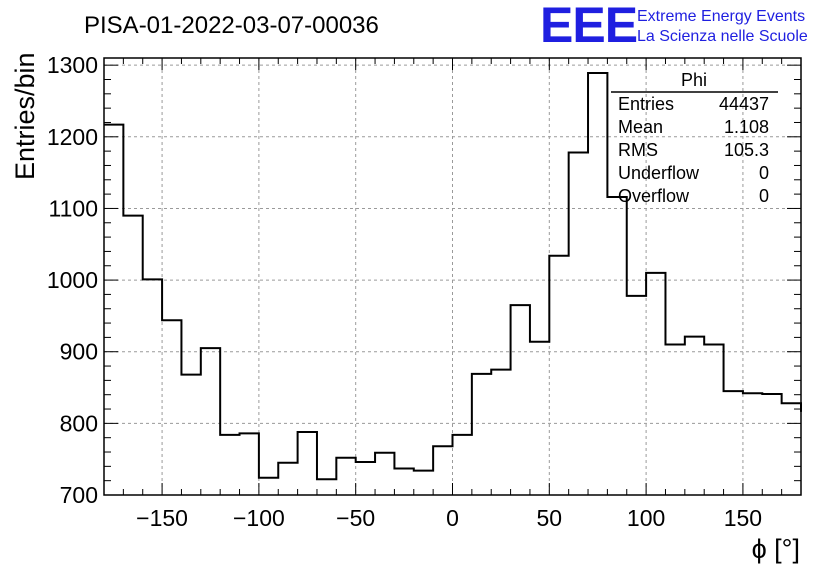 The image size is (836, 572). I want to click on stats-value: 44437, so click(744, 104).